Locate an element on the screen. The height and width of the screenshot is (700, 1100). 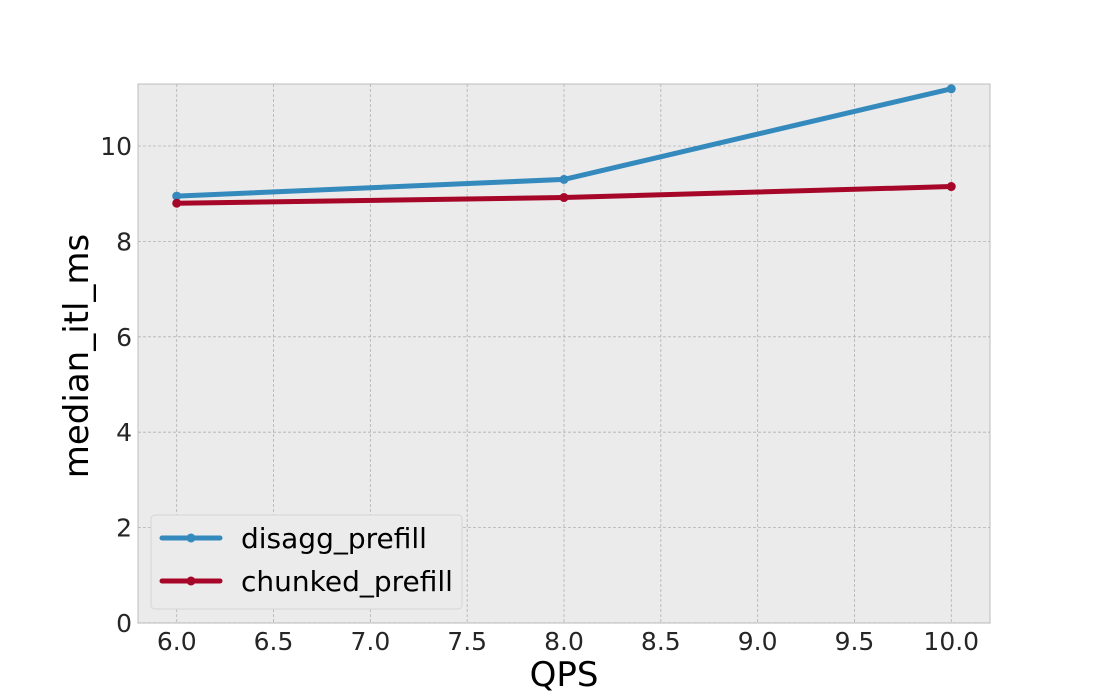
y-tick-label: 2 is located at coordinates (124, 528).